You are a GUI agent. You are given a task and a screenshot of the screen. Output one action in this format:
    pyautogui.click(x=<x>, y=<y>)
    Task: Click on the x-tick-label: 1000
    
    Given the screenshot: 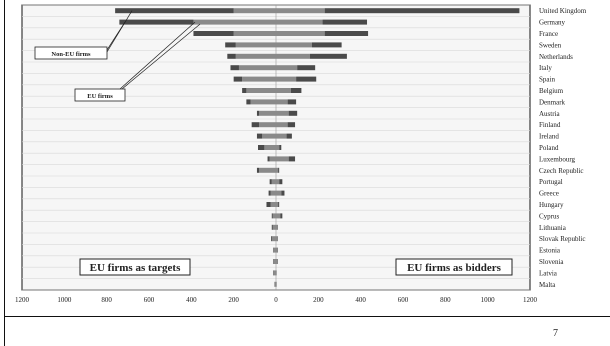 What is the action you would take?
    pyautogui.click(x=64, y=300)
    